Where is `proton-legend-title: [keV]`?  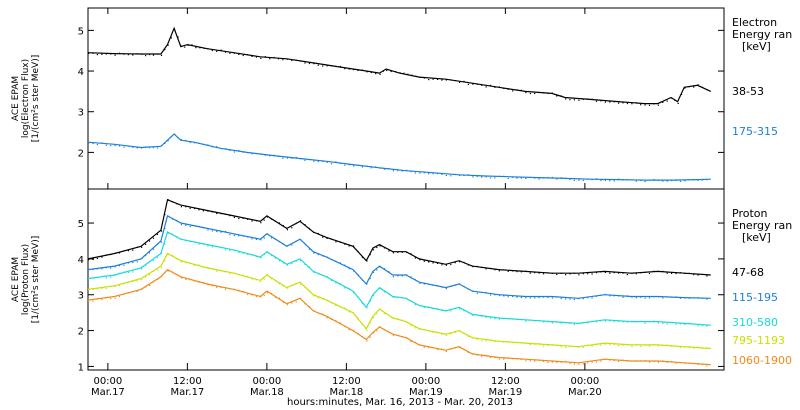
proton-legend-title: [keV] is located at coordinates (756, 237).